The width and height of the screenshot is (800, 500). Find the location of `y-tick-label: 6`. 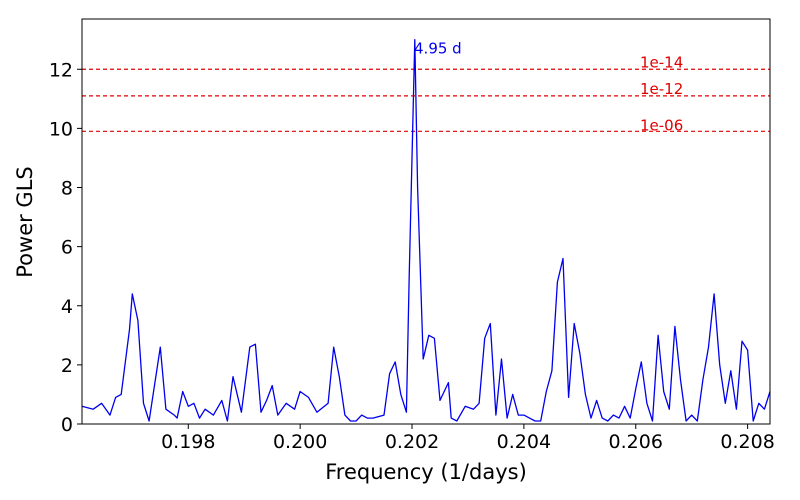

y-tick-label: 6 is located at coordinates (67, 248).